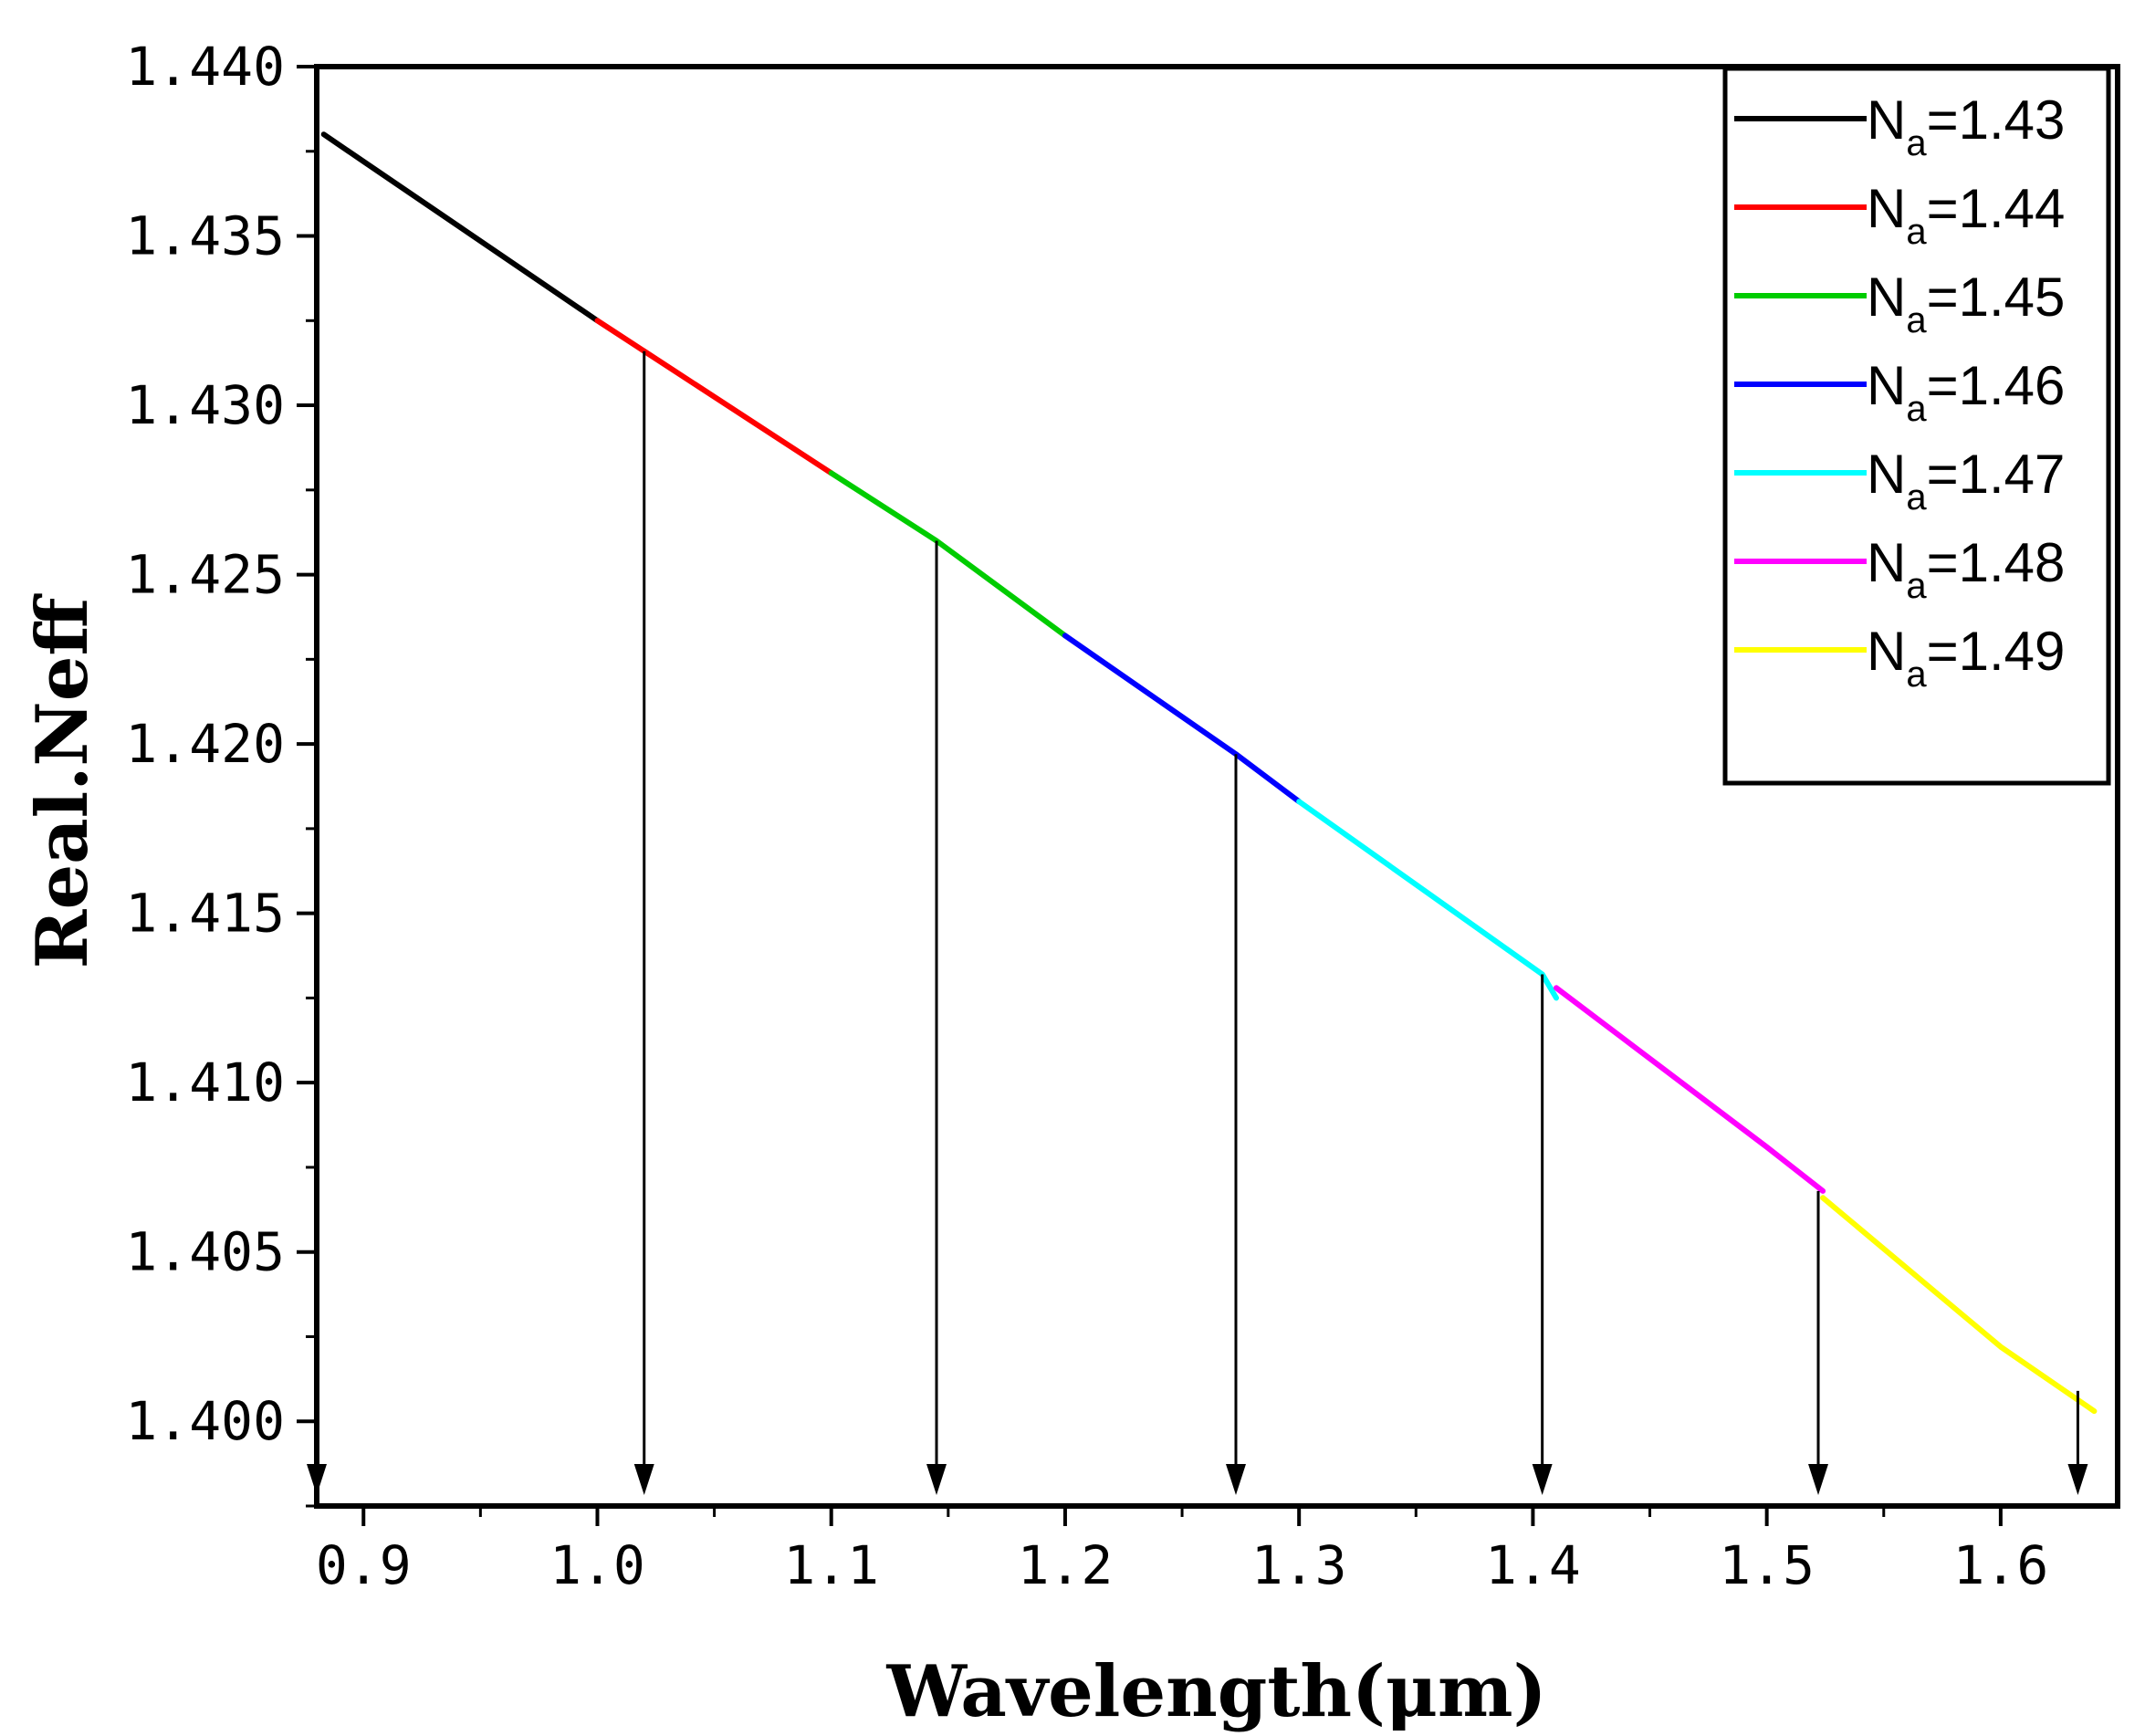 This screenshot has width=2145, height=1736. What do you see at coordinates (205, 67) in the screenshot?
I see `y-tick-label-9: 1.440` at bounding box center [205, 67].